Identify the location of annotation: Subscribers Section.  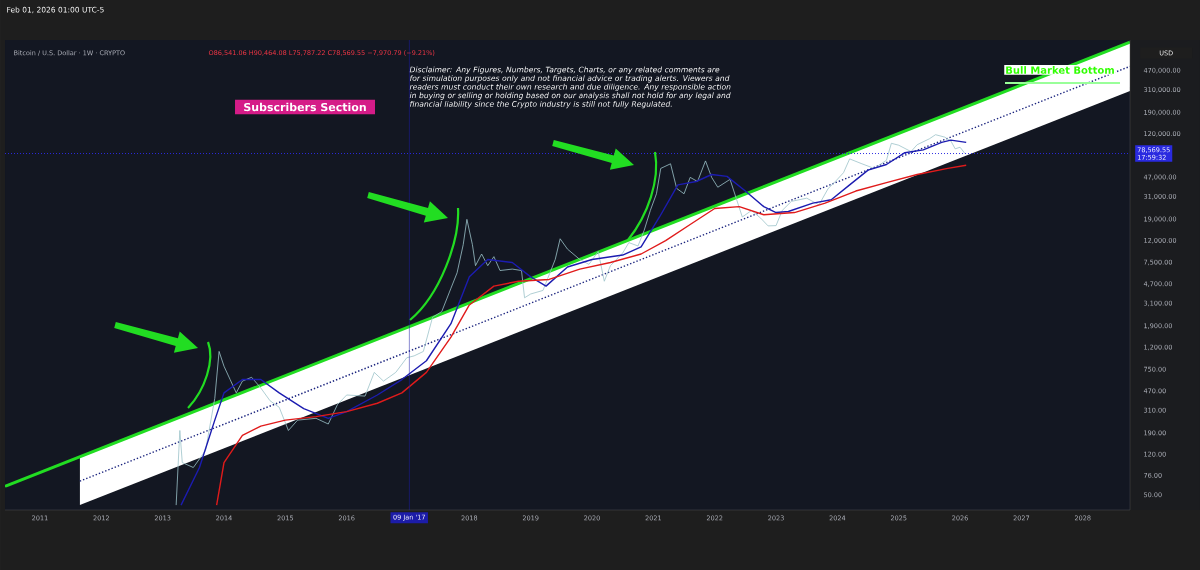
(305, 107).